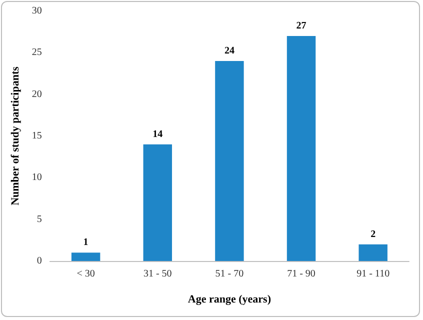 This screenshot has width=423, height=320. Describe the element at coordinates (229, 274) in the screenshot. I see `x-tick-label: 51 - 70` at that location.